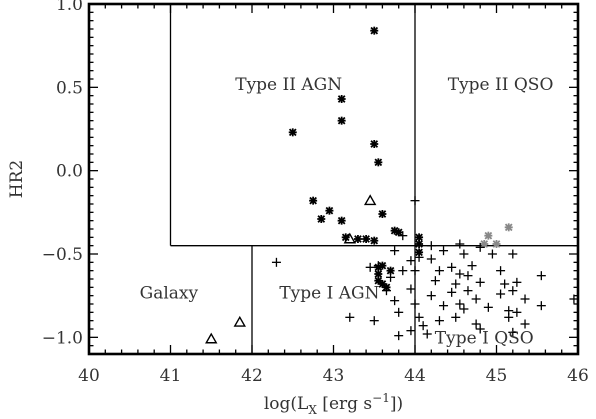  Describe the element at coordinates (62, 338) in the screenshot. I see `y-tick-label: −1.0` at that location.